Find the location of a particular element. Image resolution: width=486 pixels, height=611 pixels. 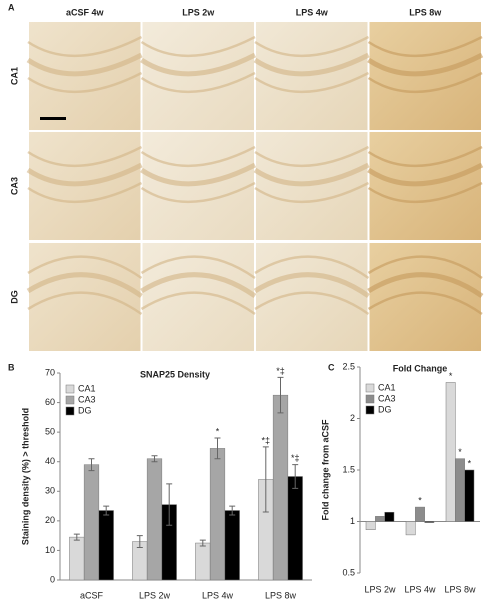

column-header: LPS 4w is located at coordinates (312, 12).